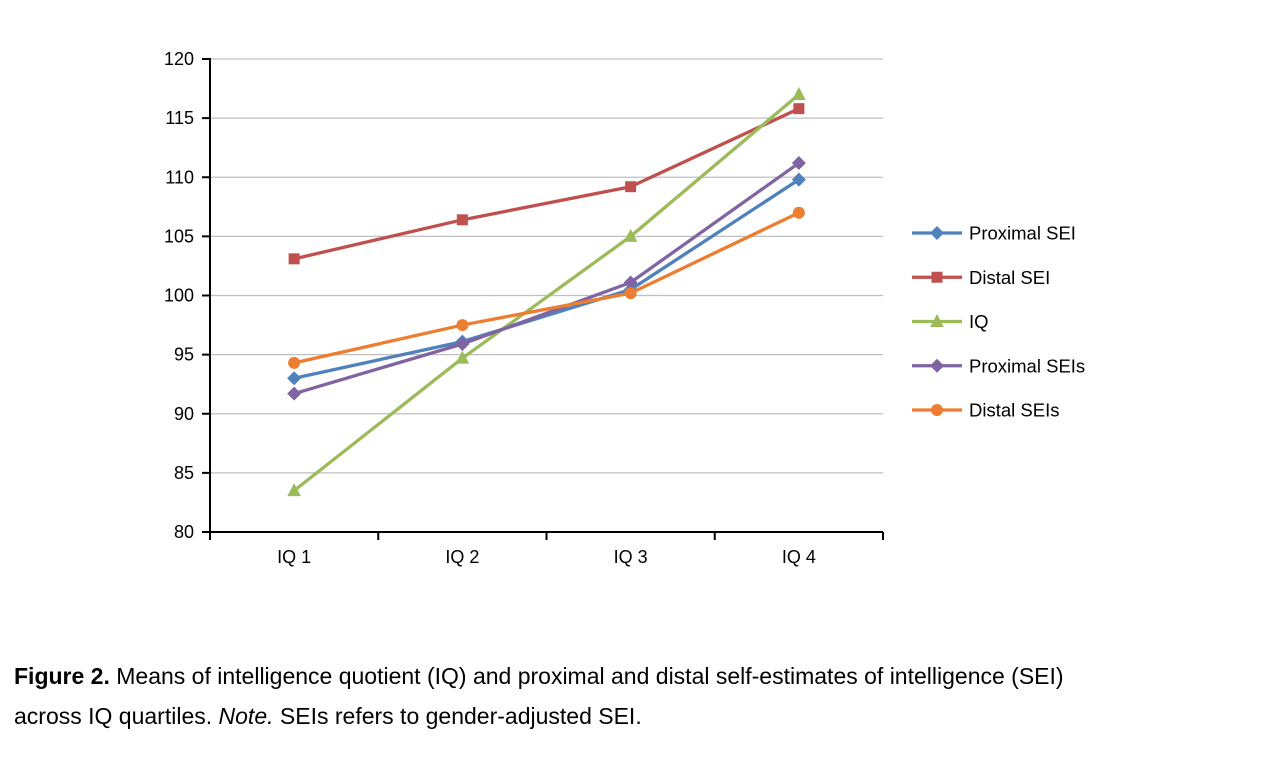  What do you see at coordinates (246, 716) in the screenshot?
I see `note-label: Note.` at bounding box center [246, 716].